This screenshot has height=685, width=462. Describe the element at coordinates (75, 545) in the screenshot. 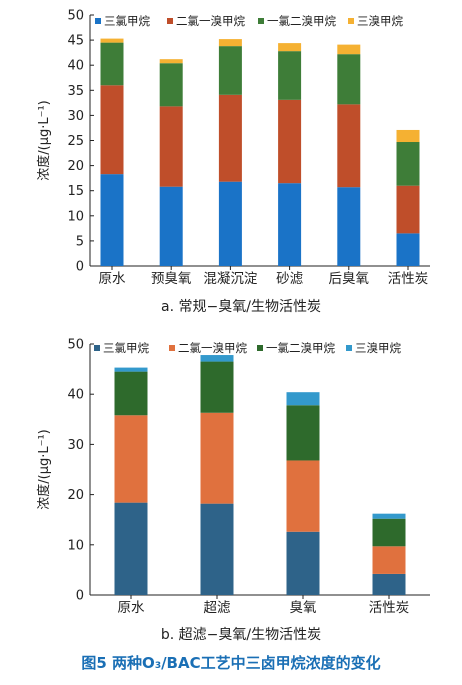

I see `chart-b-y-tick-label: 10` at that location.